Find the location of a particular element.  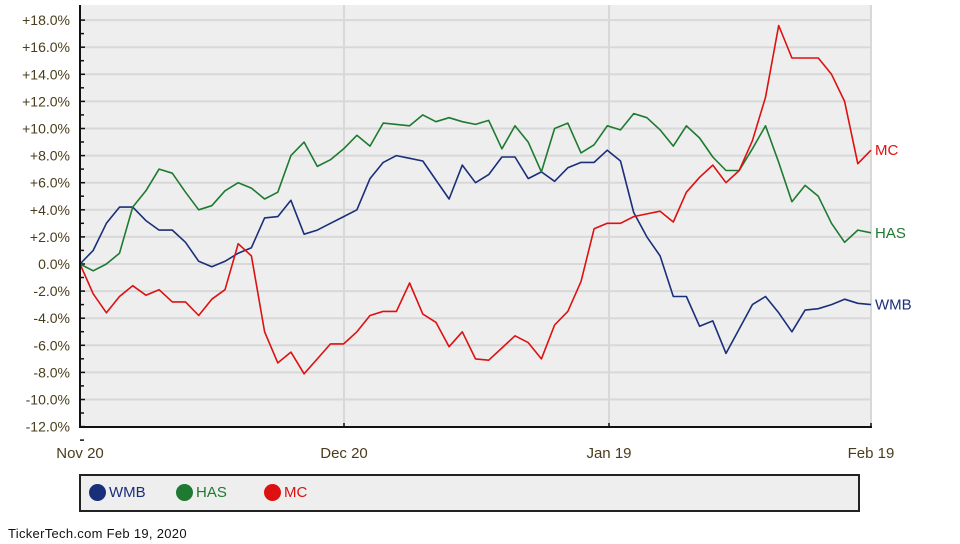

has-dot-icon is located at coordinates (184, 492).